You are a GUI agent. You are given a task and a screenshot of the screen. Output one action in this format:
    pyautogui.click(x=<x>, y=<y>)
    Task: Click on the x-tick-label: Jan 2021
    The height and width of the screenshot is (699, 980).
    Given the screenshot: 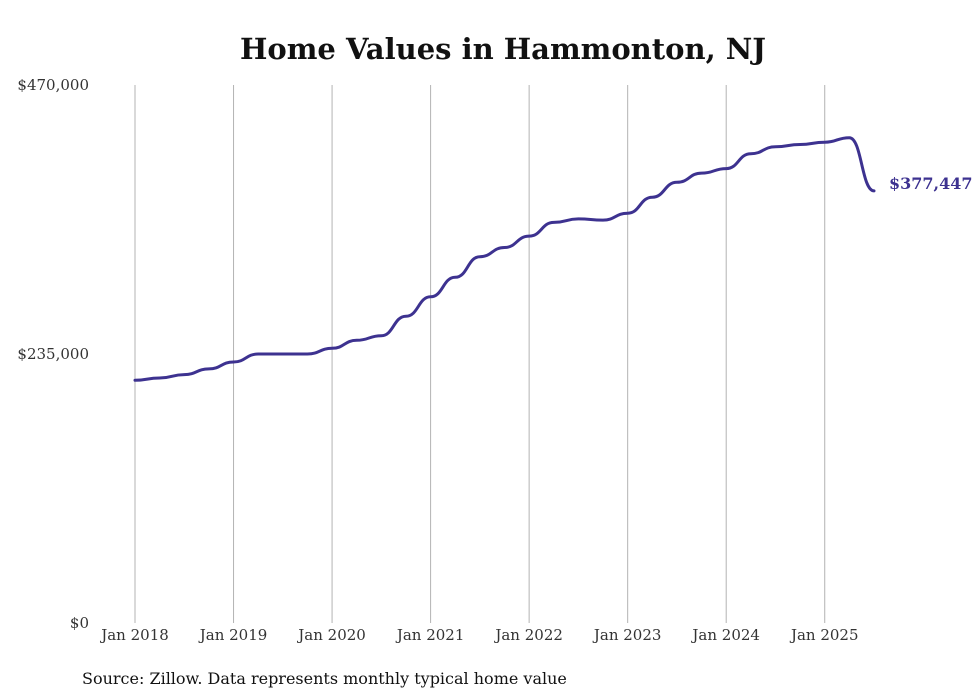 What is the action you would take?
    pyautogui.click(x=430, y=635)
    